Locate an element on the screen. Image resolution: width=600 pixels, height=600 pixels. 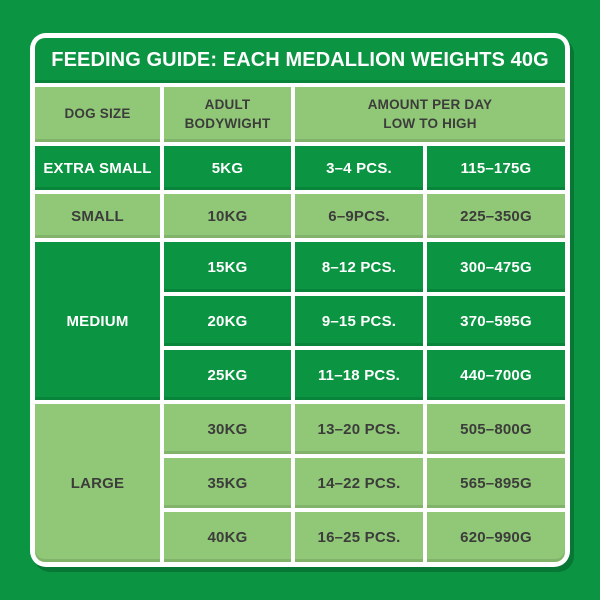
size-cell-small: SMALL is located at coordinates (97, 216).